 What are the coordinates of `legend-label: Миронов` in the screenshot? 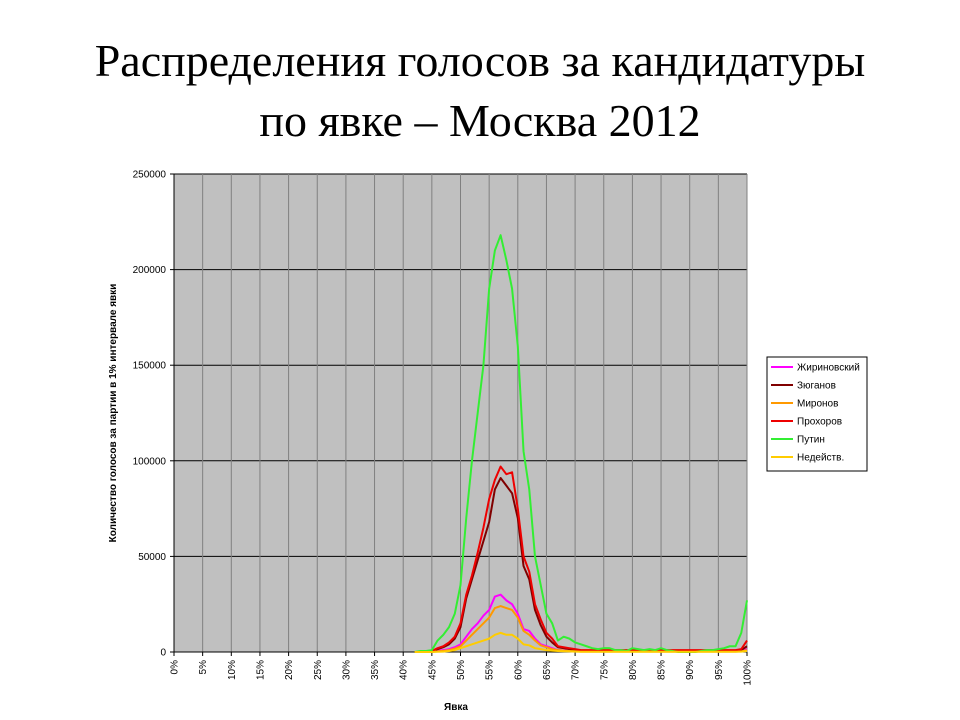 It's located at (817, 404).